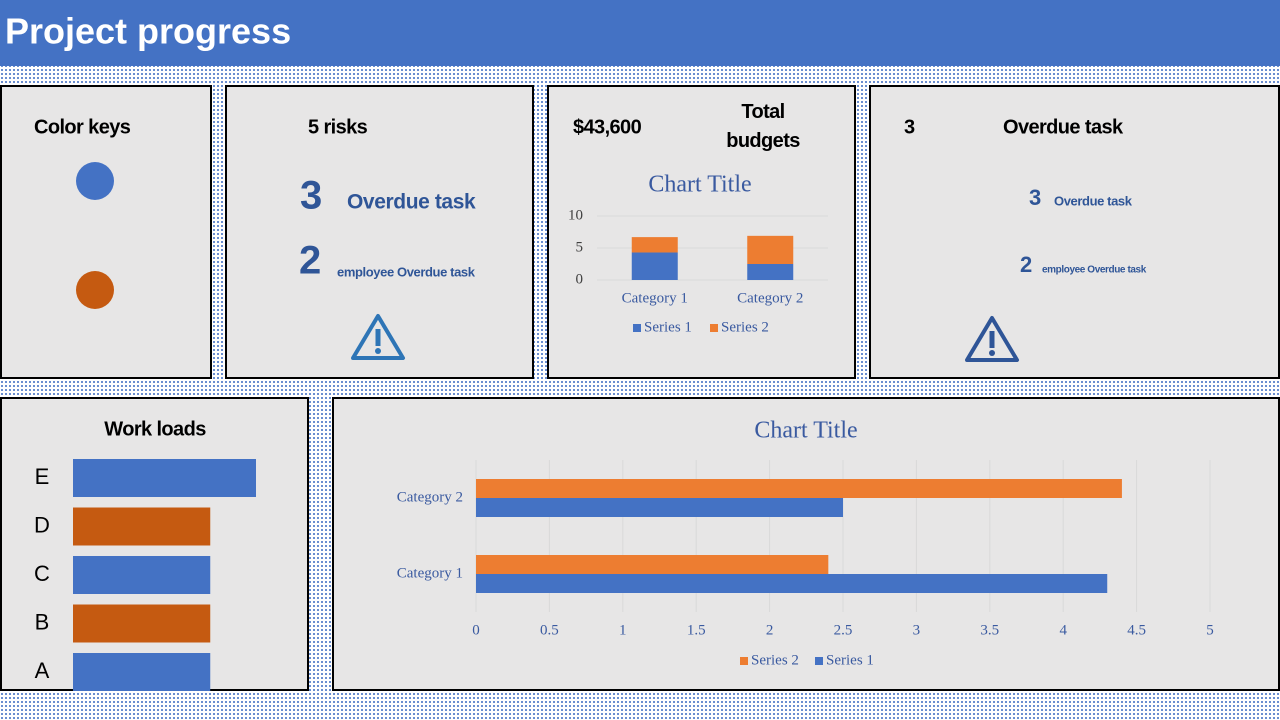  I want to click on risk-label: Overdue task, so click(411, 202).